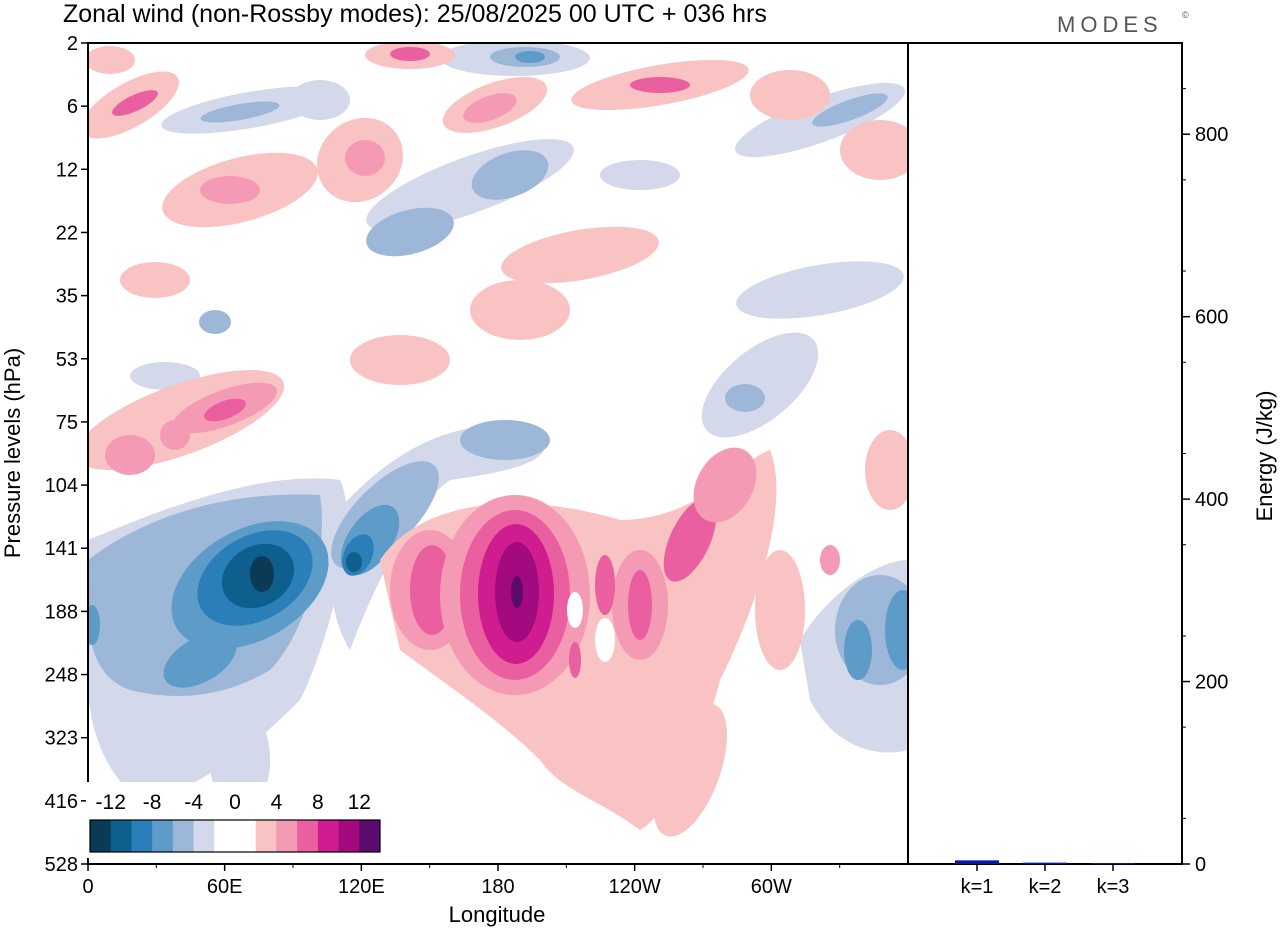 This screenshot has height=930, width=1280. Describe the element at coordinates (497, 914) in the screenshot. I see `x-axis-label: Longitude` at that location.